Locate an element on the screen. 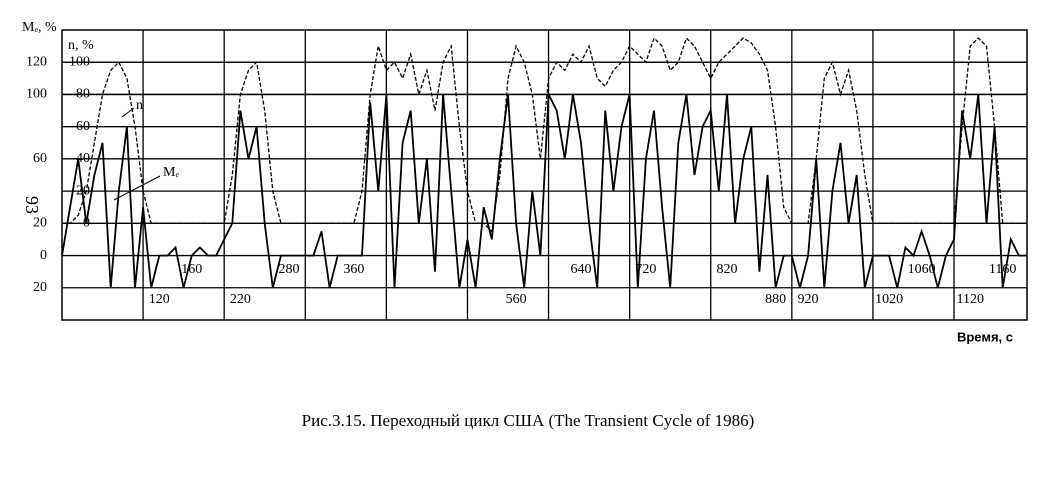 The width and height of the screenshot is (1057, 477). x-tick-label: 560 is located at coordinates (516, 299).